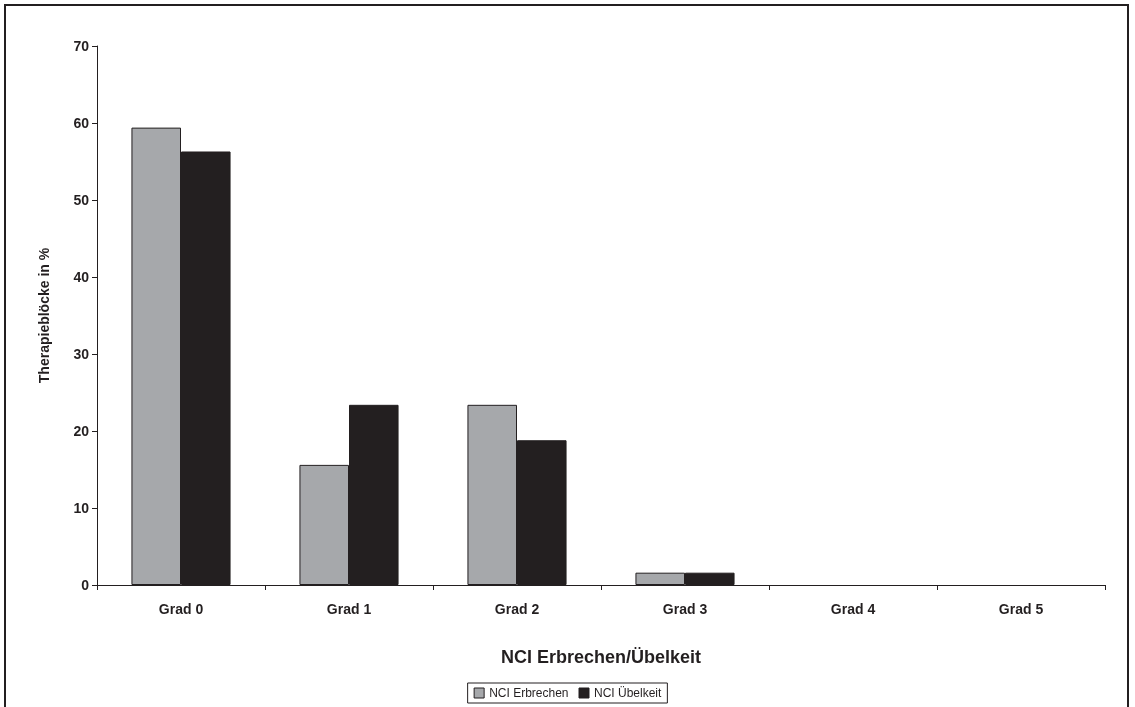  What do you see at coordinates (685, 609) in the screenshot?
I see `x-tick-label: Grad 3` at bounding box center [685, 609].